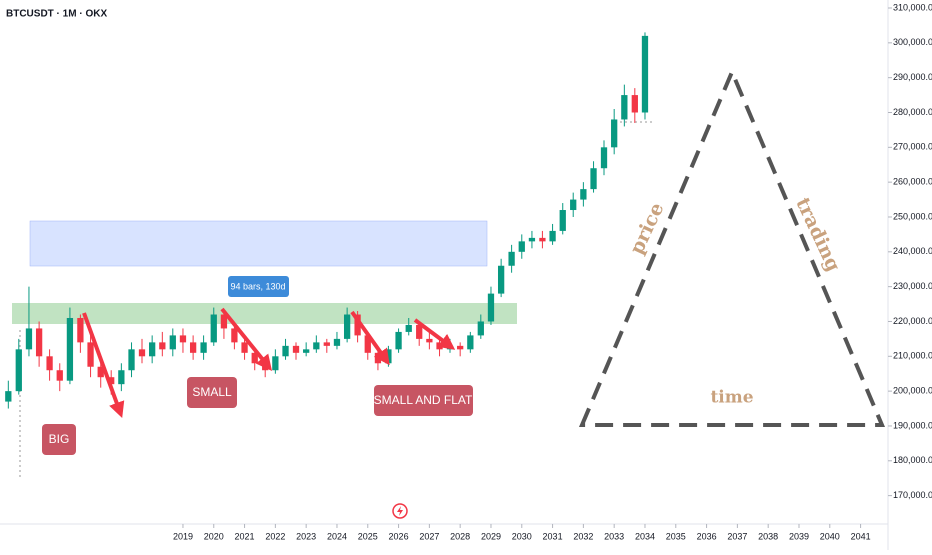  What do you see at coordinates (912, 286) in the screenshot?
I see `y-tick-label: 230,000.0` at bounding box center [912, 286].